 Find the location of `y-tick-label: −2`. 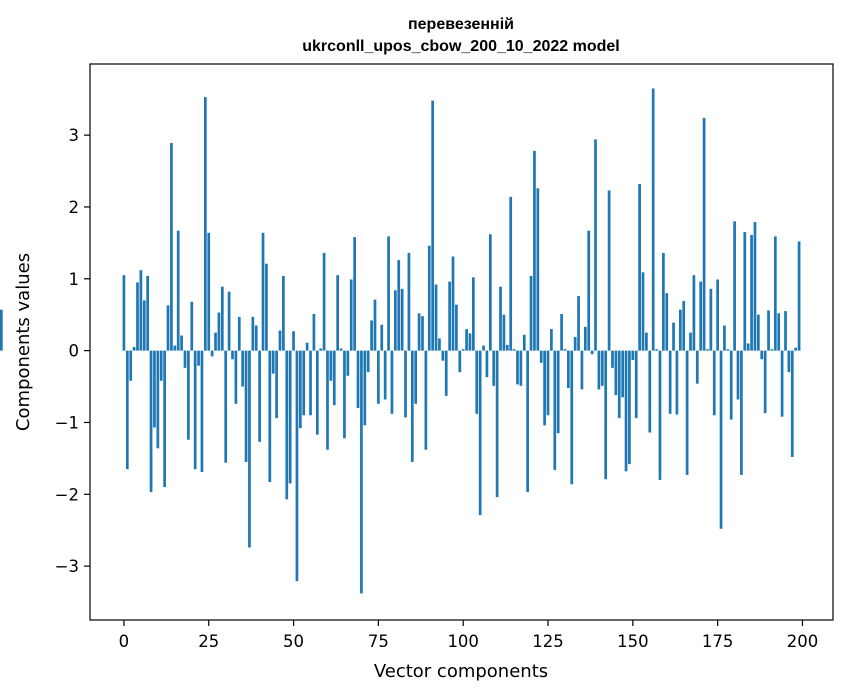

y-tick-label: −2 is located at coordinates (67, 494).